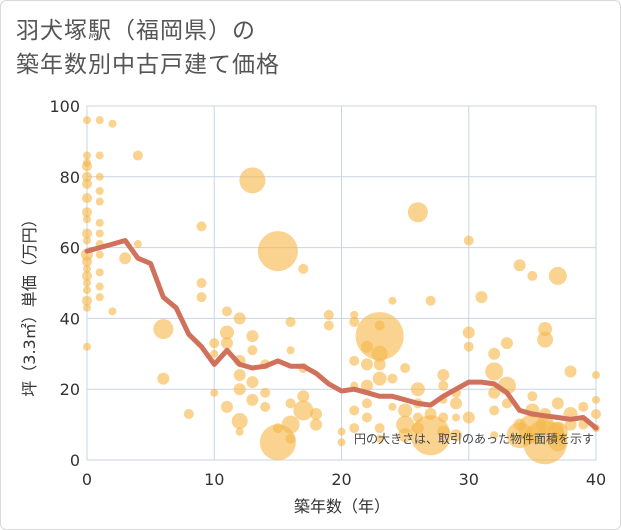 The height and width of the screenshot is (530, 621). What do you see at coordinates (136, 31) in the screenshot?
I see `title-line-1: 羽犬塚駅（福岡県）の` at bounding box center [136, 31].